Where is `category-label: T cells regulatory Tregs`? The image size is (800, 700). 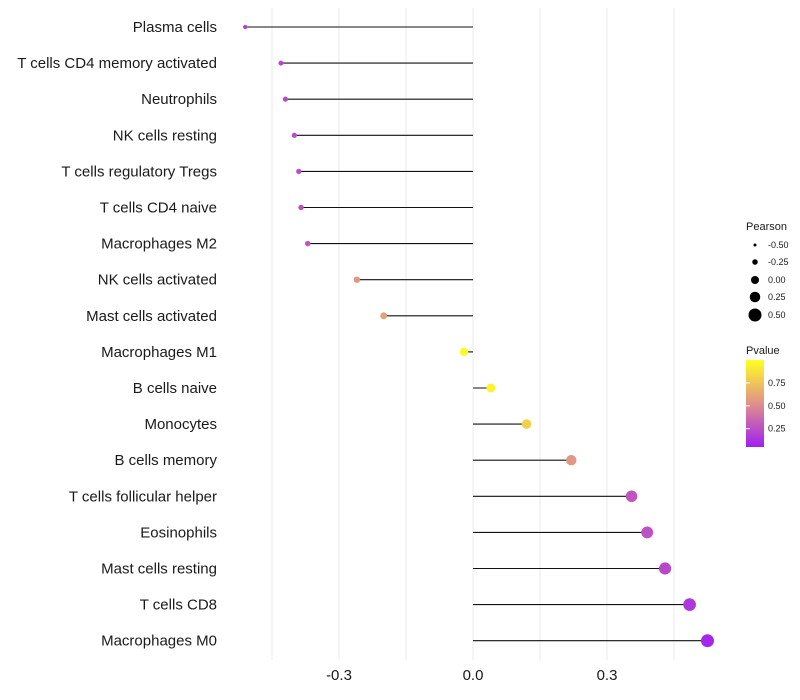 category-label: T cells regulatory Tregs is located at coordinates (139, 171).